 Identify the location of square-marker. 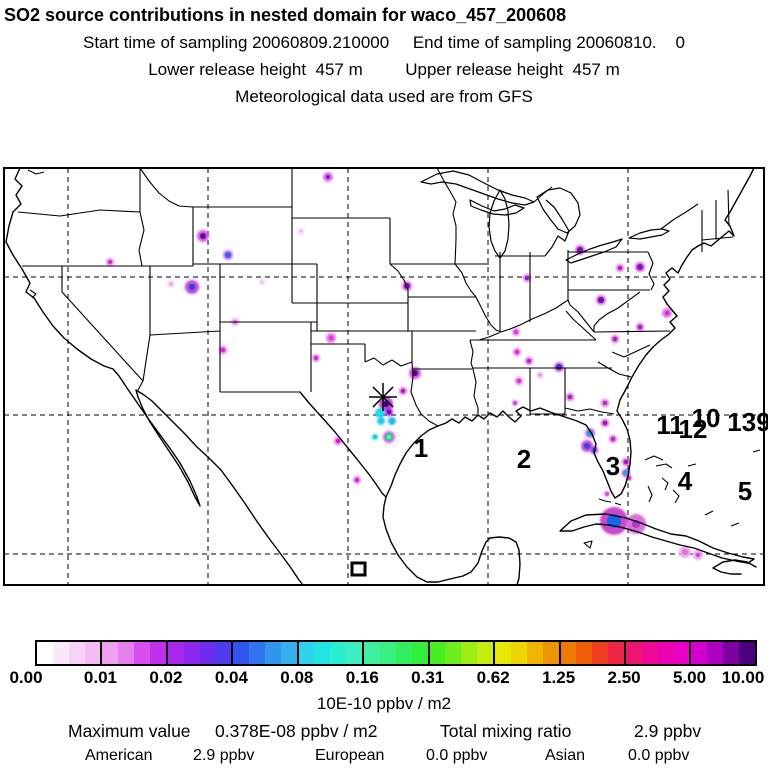
(358, 569).